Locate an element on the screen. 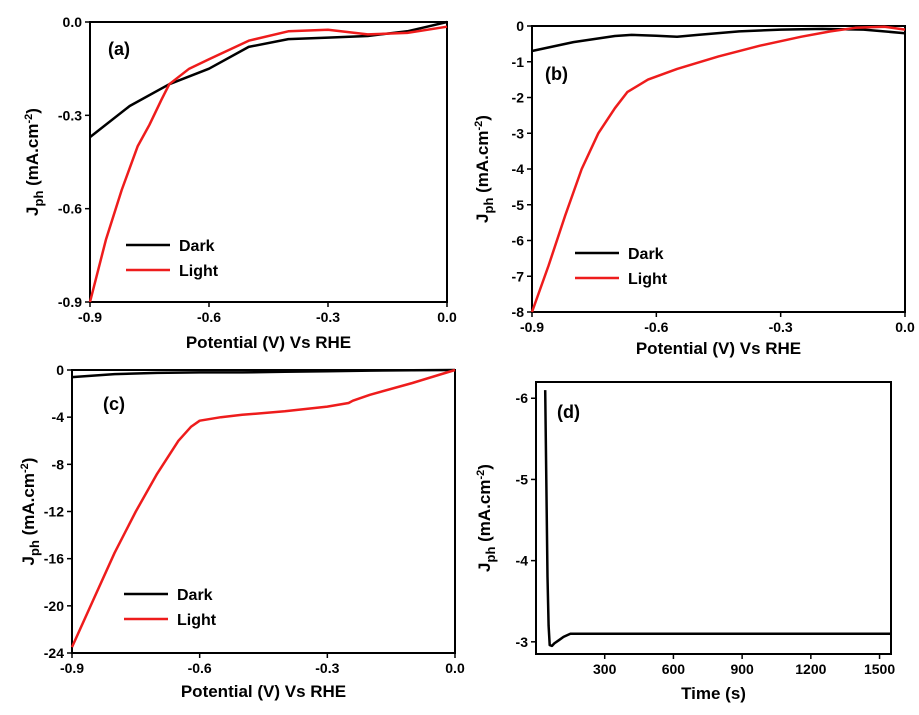 The width and height of the screenshot is (919, 715). x-tick-label: 1200 is located at coordinates (810, 669).